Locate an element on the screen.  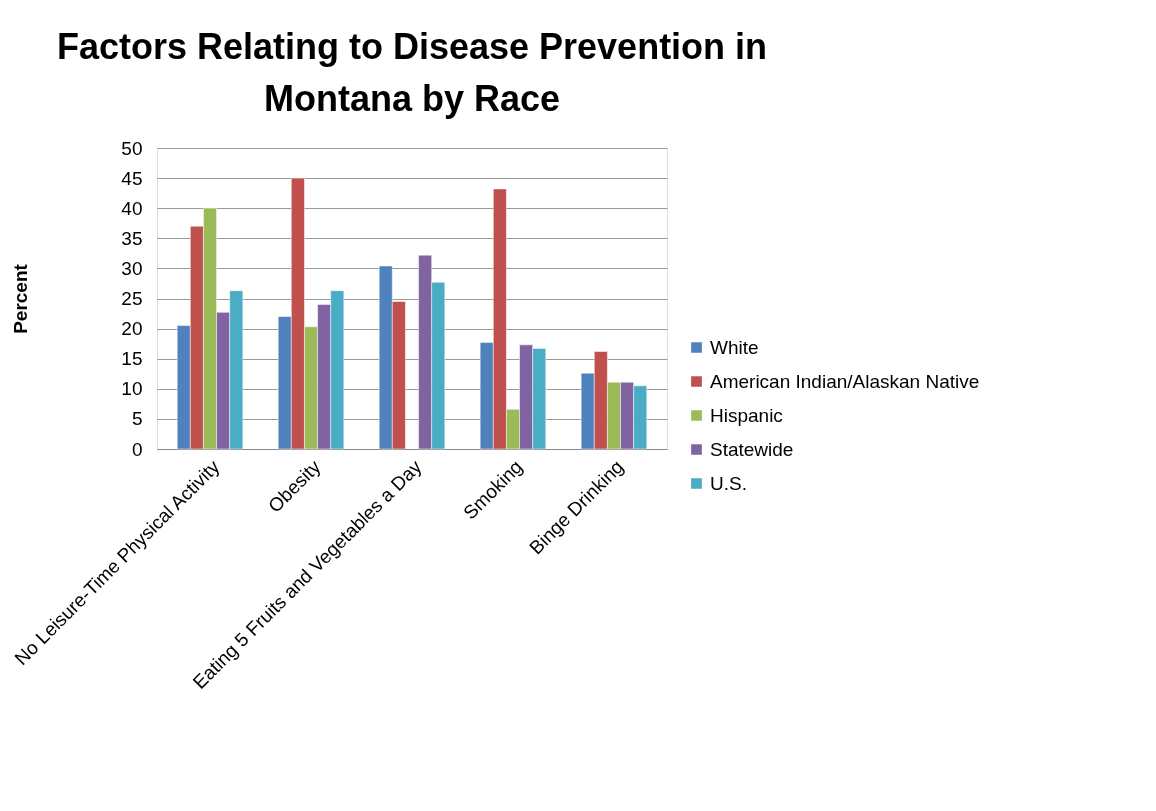
y-axis-title: Percent is located at coordinates (21, 298).